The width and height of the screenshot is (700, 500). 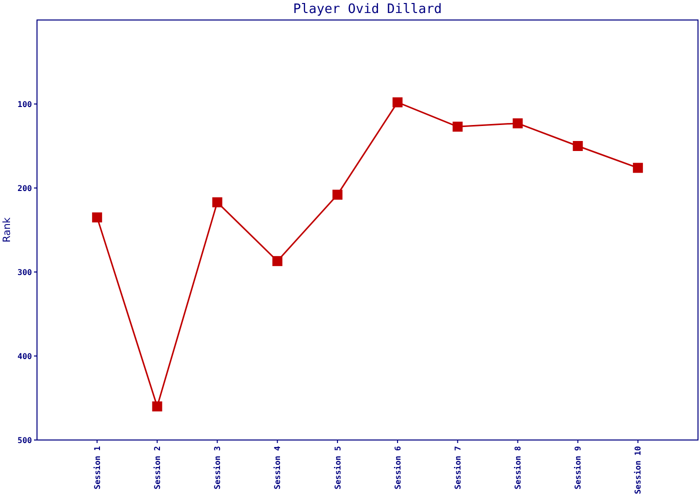 What do you see at coordinates (337, 468) in the screenshot?
I see `x-tick-label: Session 5` at bounding box center [337, 468].